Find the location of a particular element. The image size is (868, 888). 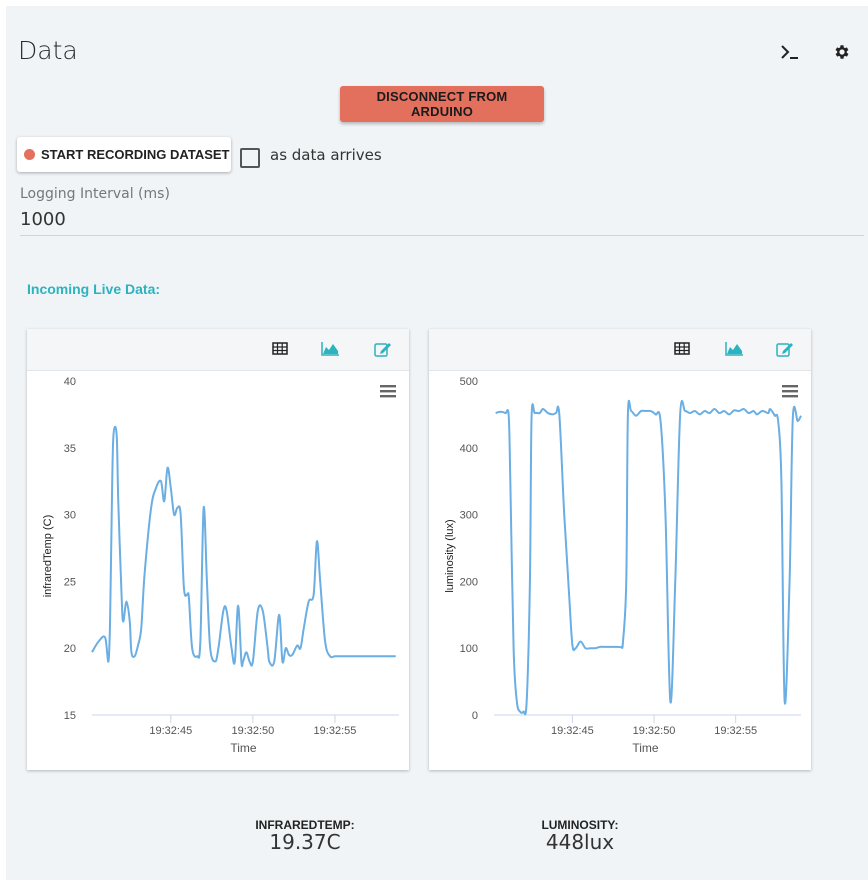

y-tick-label: 35 is located at coordinates (70, 449).